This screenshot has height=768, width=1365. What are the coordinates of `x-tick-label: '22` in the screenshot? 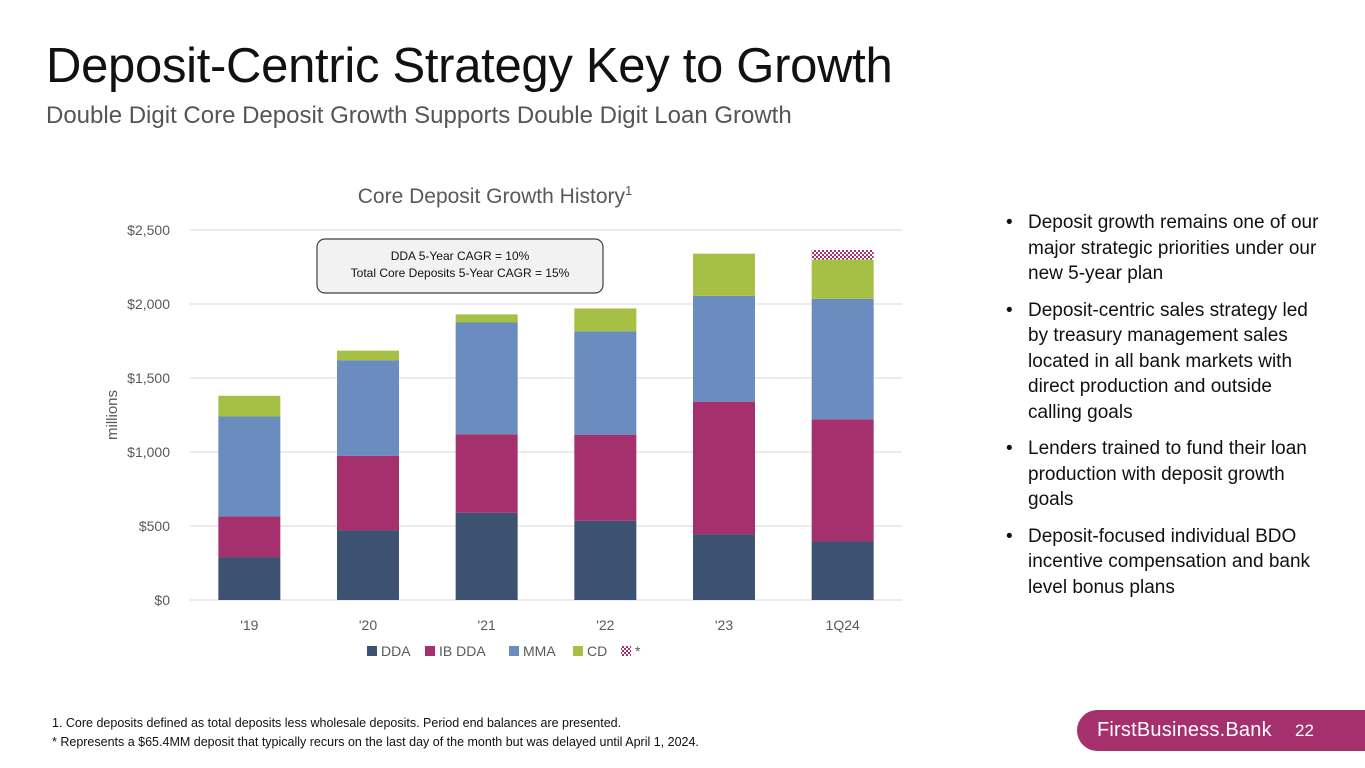 It's located at (605, 625).